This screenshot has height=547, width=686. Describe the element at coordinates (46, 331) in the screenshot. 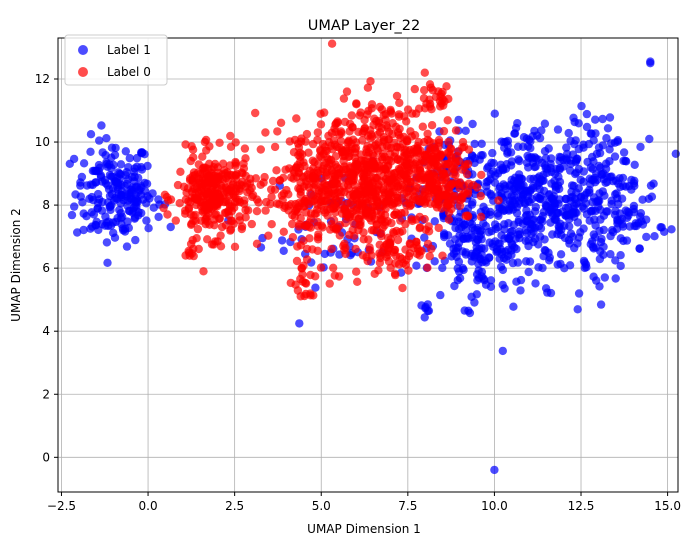

I see `y-tick-label: 4` at that location.